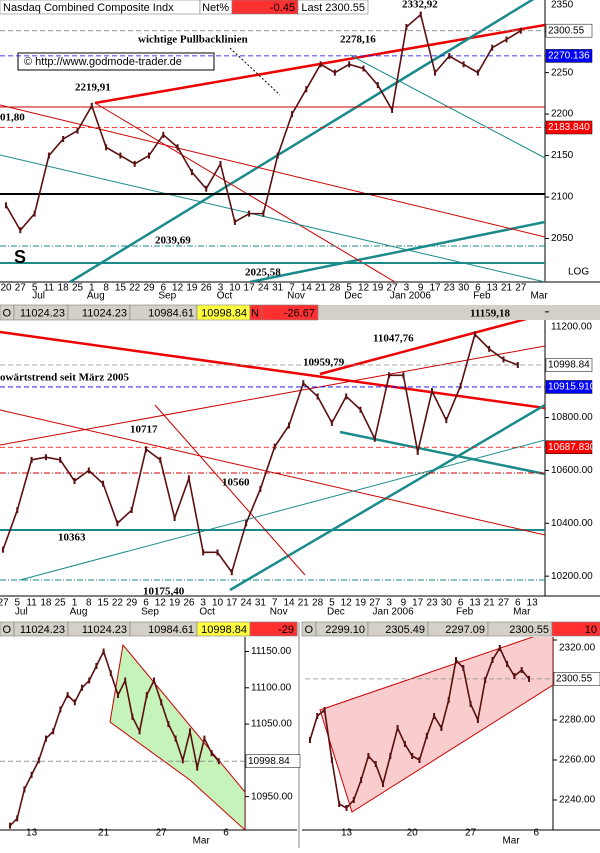 This screenshot has width=600, height=853. Describe the element at coordinates (263, 273) in the screenshot. I see `annotation: 2025,58` at that location.